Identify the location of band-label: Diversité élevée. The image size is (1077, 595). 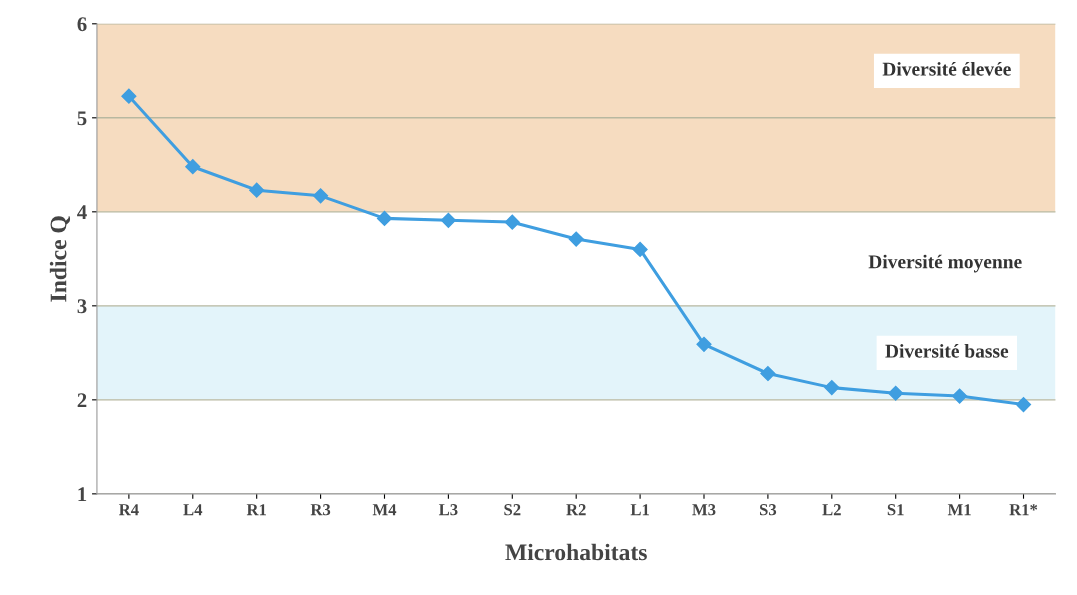
(946, 68).